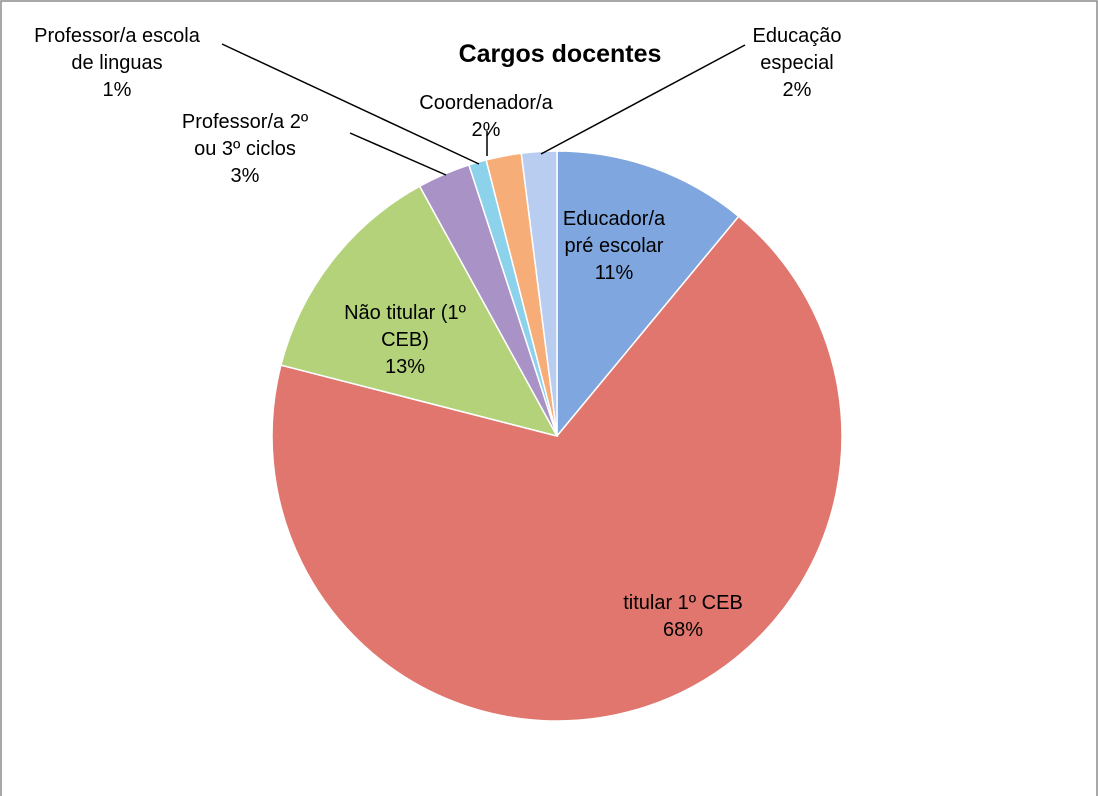 The height and width of the screenshot is (796, 1098). What do you see at coordinates (117, 90) in the screenshot?
I see `value-label: 1%` at bounding box center [117, 90].